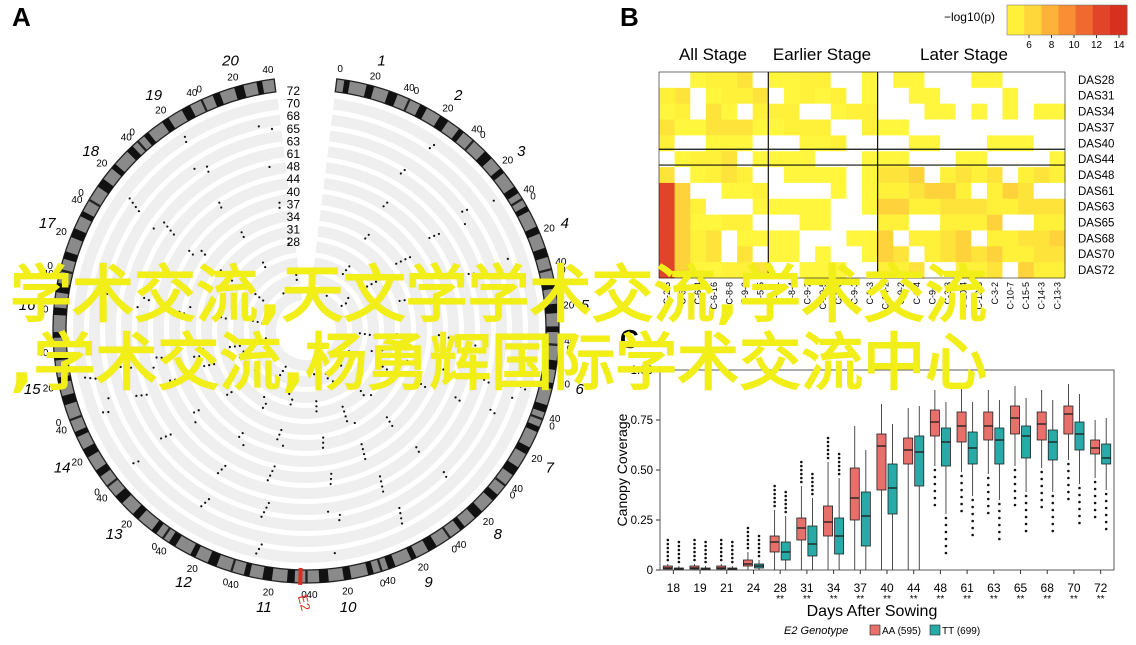 This screenshot has width=1136, height=645. Describe the element at coordinates (580, 389) in the screenshot. I see `chromosome-label: 6` at that location.